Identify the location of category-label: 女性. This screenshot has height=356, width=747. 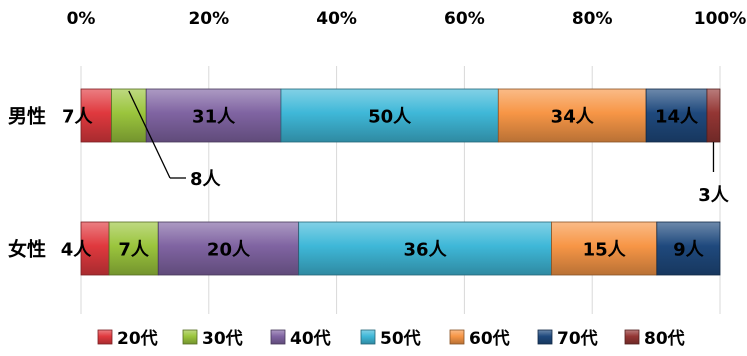
(27, 249).